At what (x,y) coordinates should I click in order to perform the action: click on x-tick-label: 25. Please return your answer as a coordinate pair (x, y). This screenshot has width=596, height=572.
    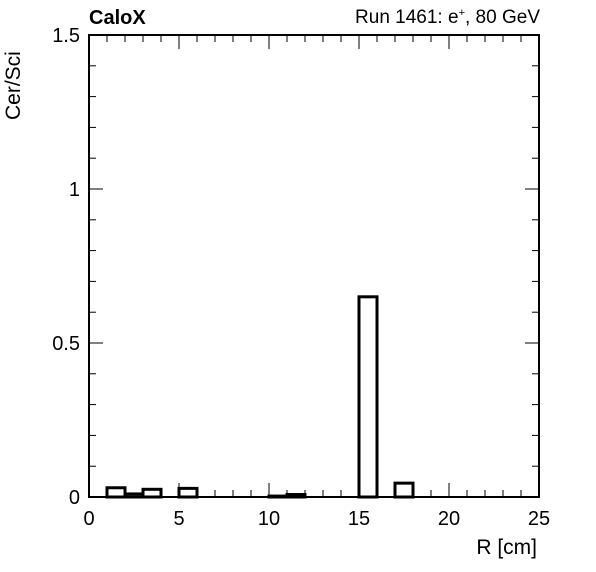
    Looking at the image, I should click on (539, 519).